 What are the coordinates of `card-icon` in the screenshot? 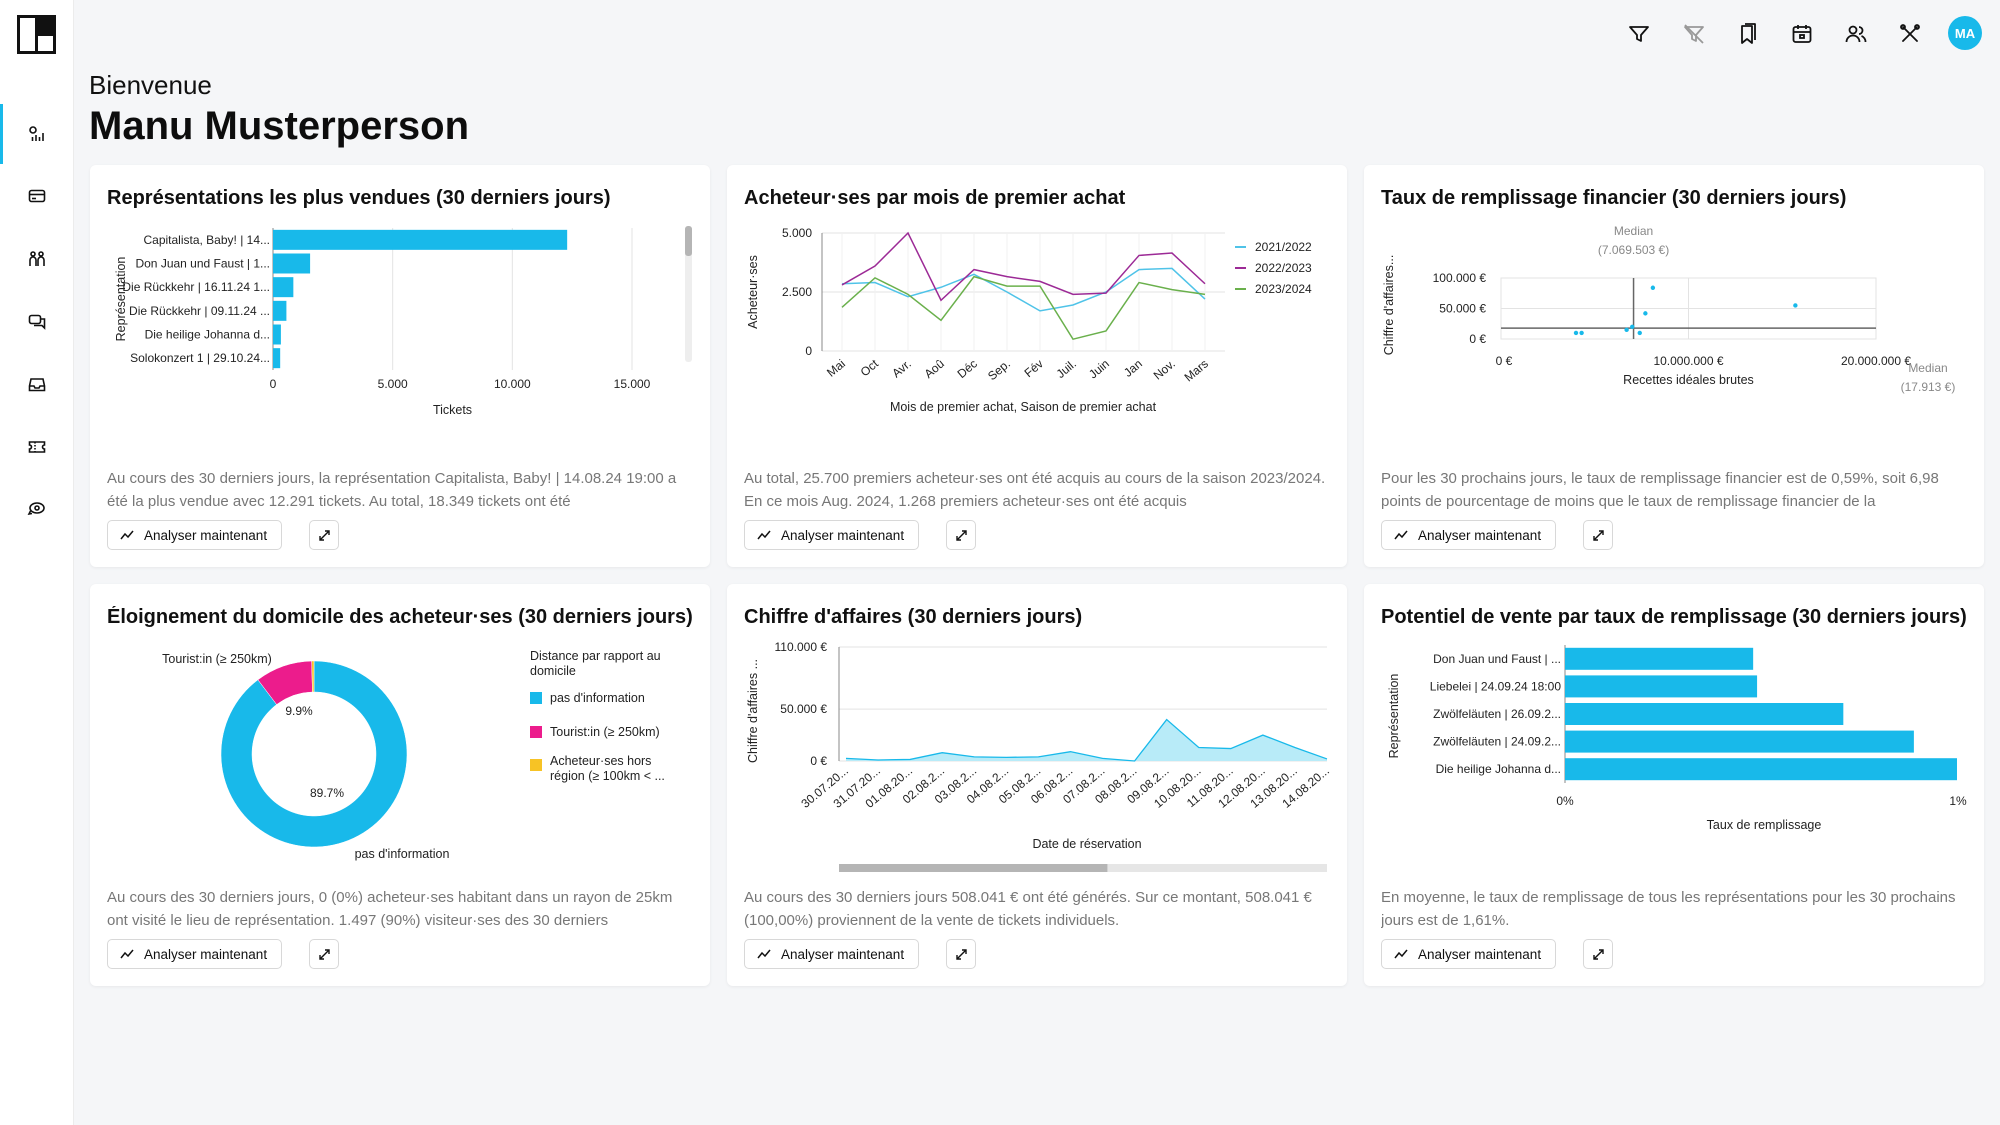 It's located at (37, 196).